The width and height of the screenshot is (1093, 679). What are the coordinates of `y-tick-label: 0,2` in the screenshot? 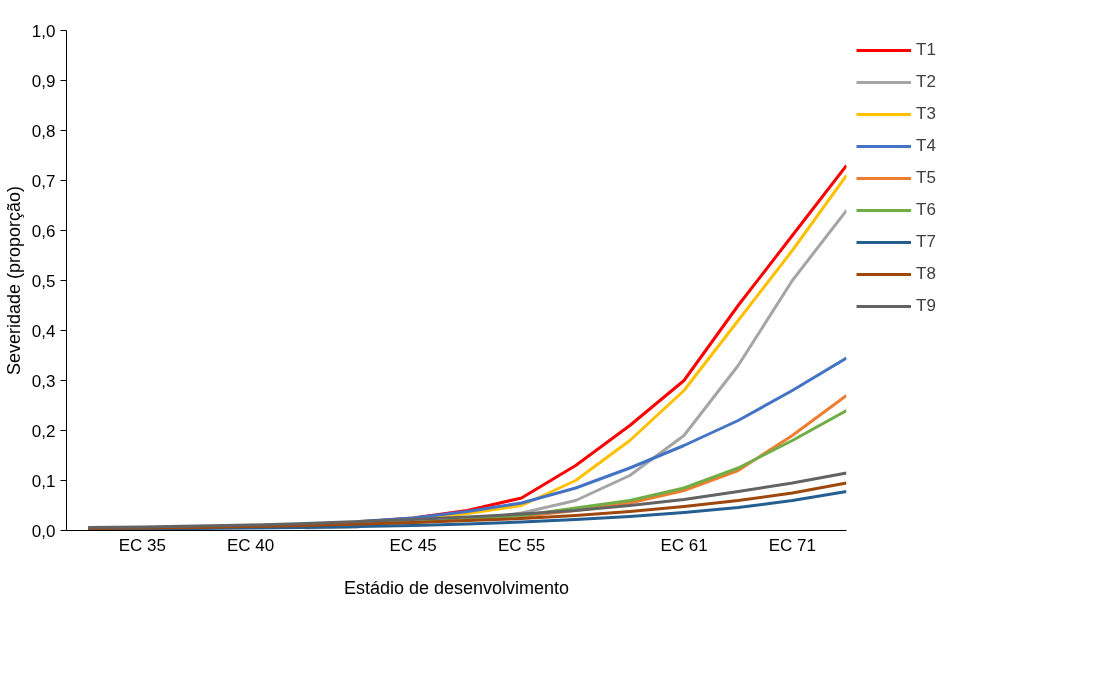 It's located at (43, 431).